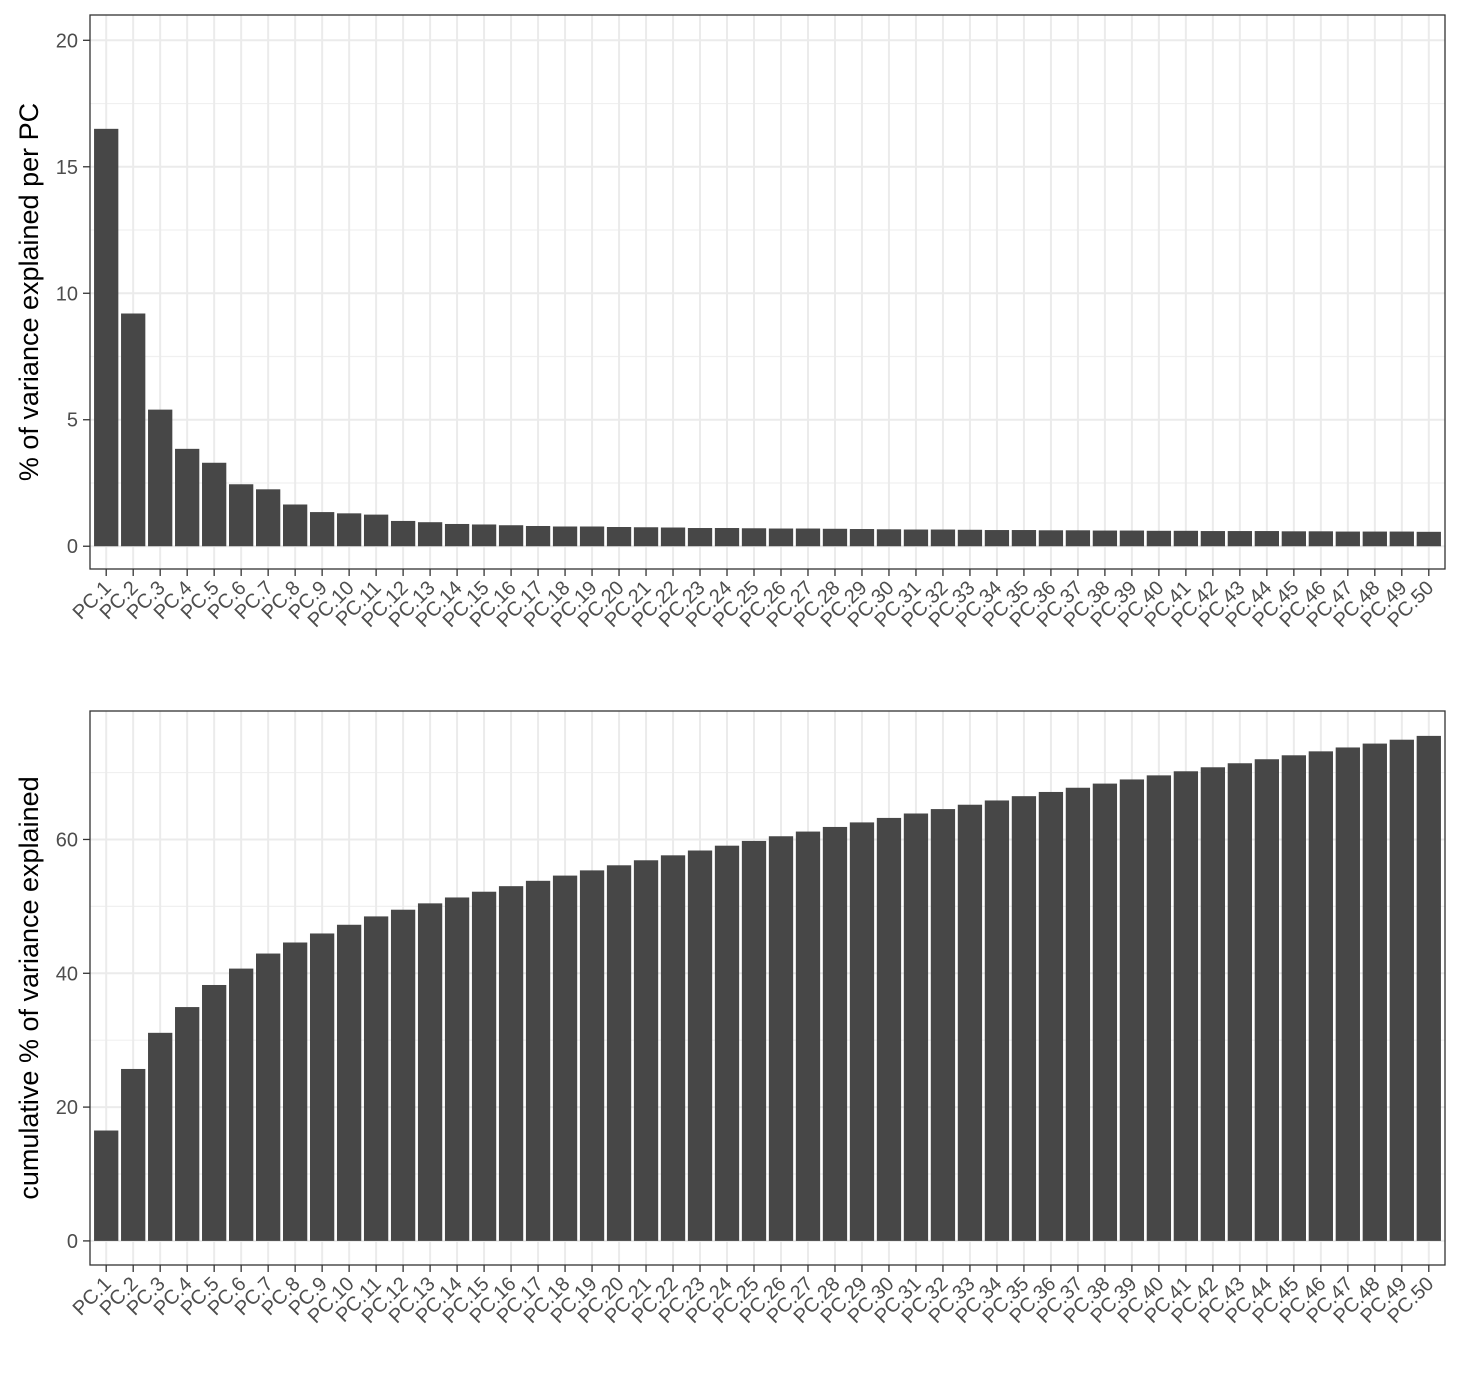  What do you see at coordinates (29, 987) in the screenshot?
I see `bottom-y-axis-title: cumulative % of variance explained` at bounding box center [29, 987].